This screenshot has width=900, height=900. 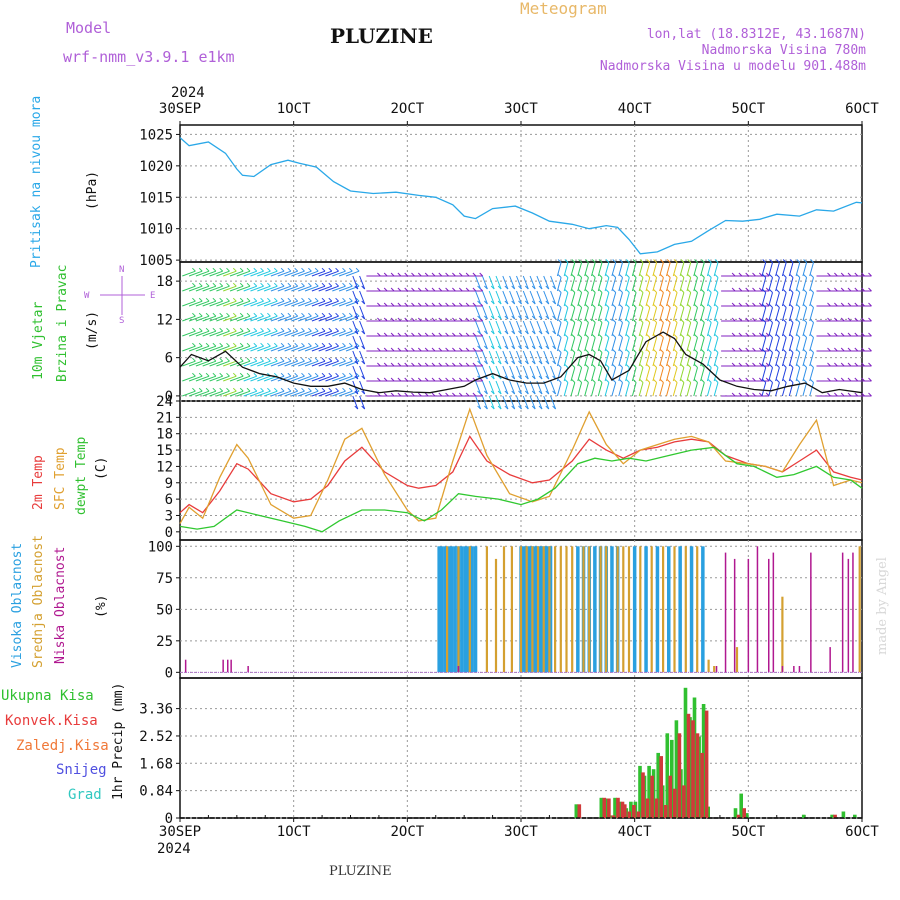 What do you see at coordinates (407, 109) in the screenshot?
I see `top-tick-label: 2OCT` at bounding box center [407, 109].